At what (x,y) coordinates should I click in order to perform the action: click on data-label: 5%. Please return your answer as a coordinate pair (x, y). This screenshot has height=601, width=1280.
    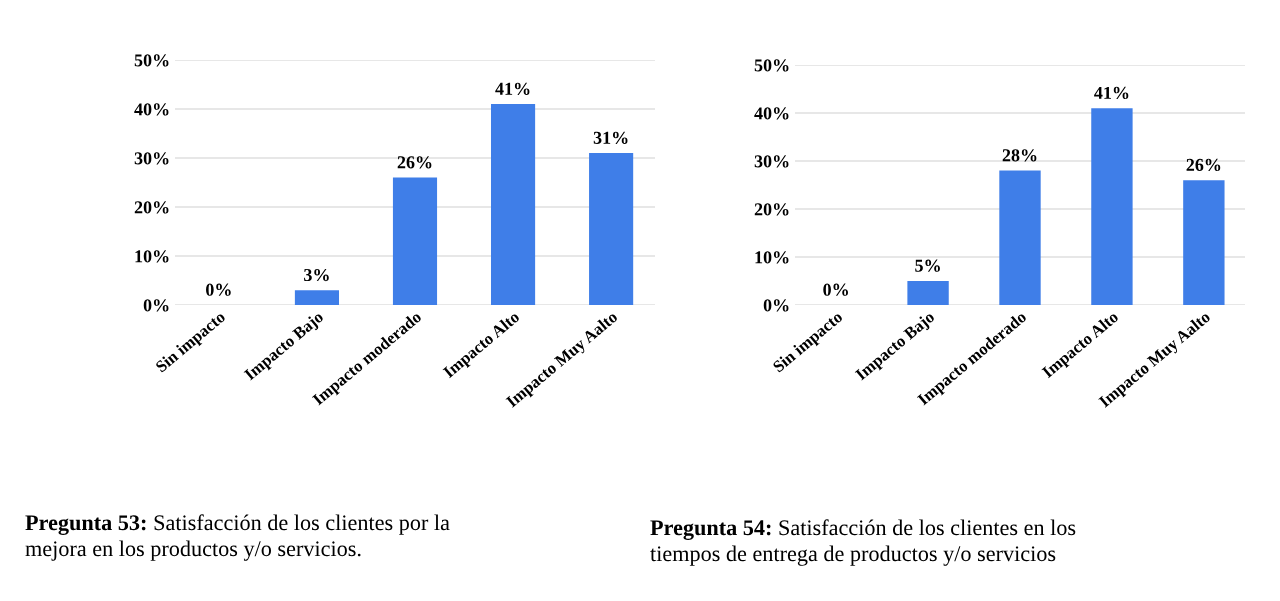
    Looking at the image, I should click on (927, 265).